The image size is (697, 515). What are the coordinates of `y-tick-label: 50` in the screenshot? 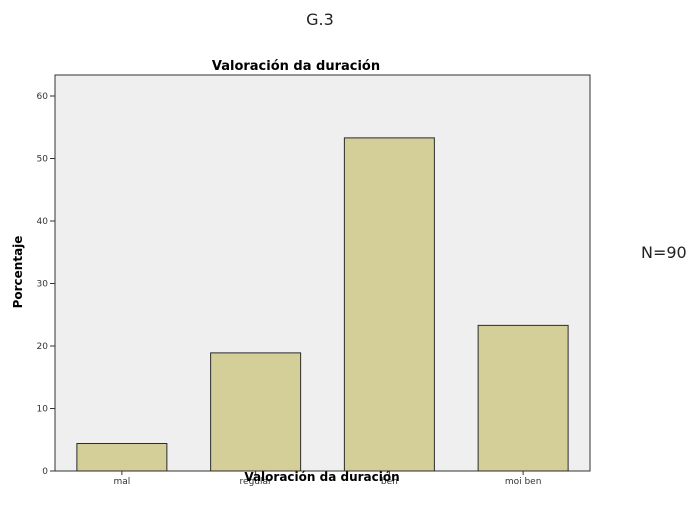 It's located at (43, 160).